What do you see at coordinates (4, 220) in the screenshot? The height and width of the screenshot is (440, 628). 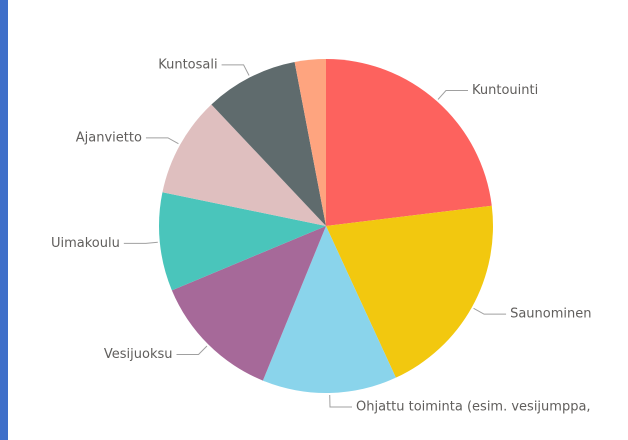 I see `side-bar` at bounding box center [4, 220].